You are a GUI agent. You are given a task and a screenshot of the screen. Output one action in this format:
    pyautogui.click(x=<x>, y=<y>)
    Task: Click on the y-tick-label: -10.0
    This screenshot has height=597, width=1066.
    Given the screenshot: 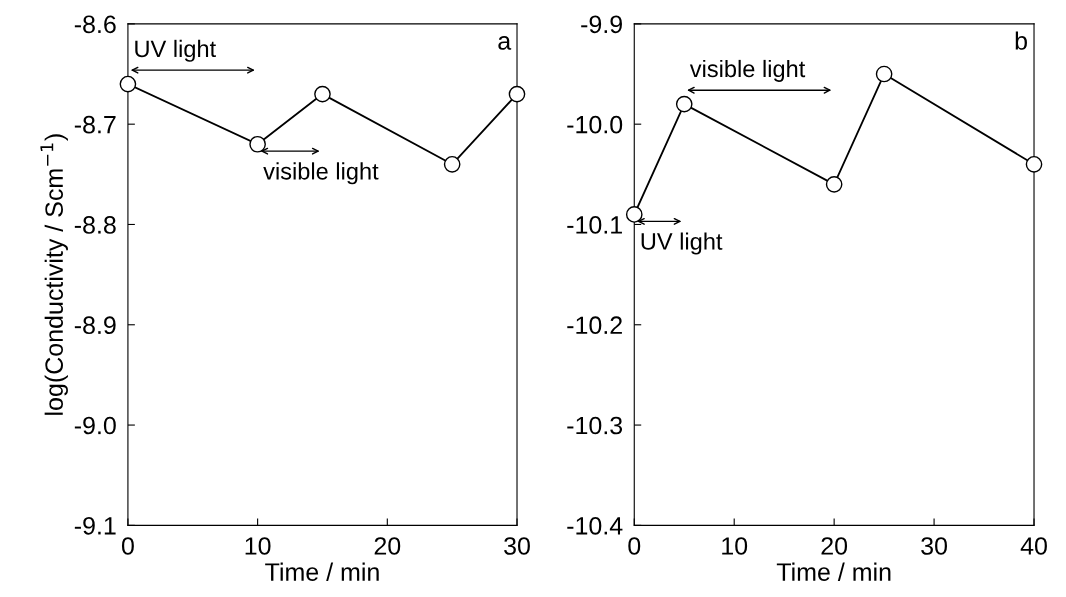 What is the action you would take?
    pyautogui.click(x=595, y=124)
    